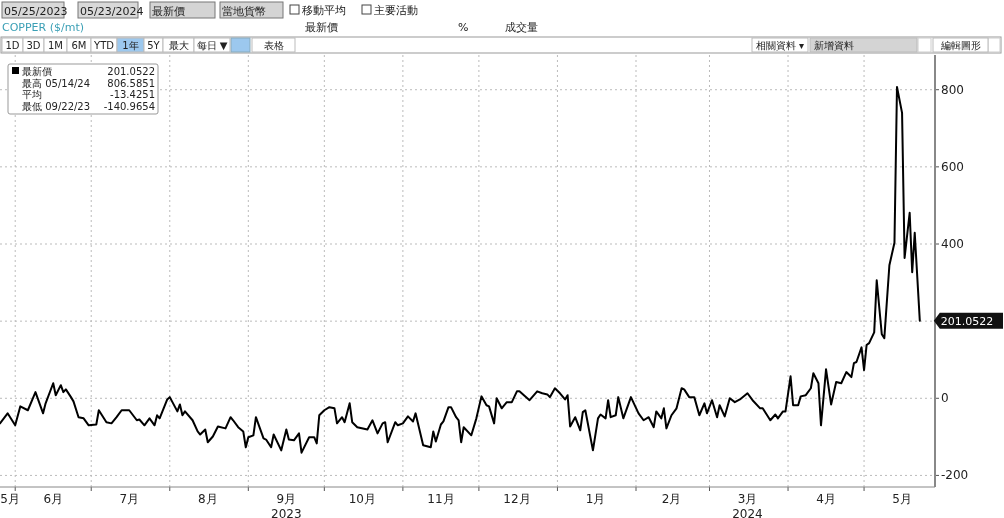 This screenshot has height=518, width=1004. I want to click on text: 成交量, so click(521, 27).